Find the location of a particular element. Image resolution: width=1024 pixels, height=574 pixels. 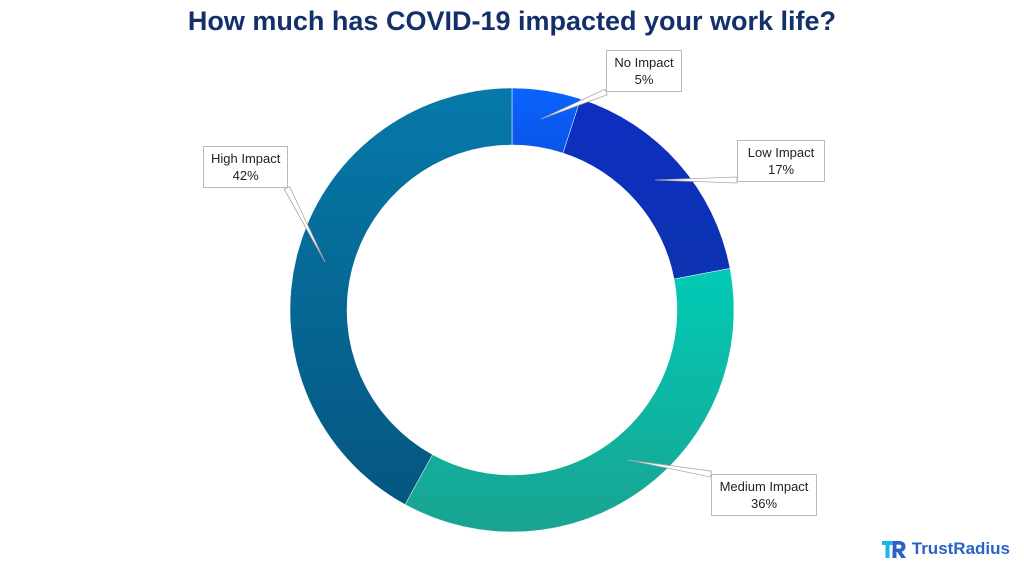

data-label-medium-impact: Medium Impact 36% is located at coordinates (764, 495).